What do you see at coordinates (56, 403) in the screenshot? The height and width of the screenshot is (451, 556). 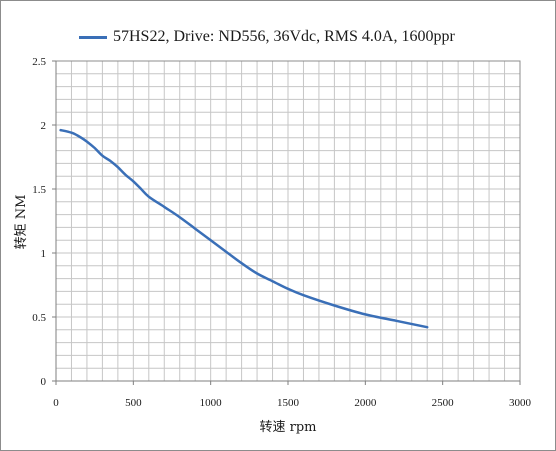 I see `x-tick-label: 0` at bounding box center [56, 403].